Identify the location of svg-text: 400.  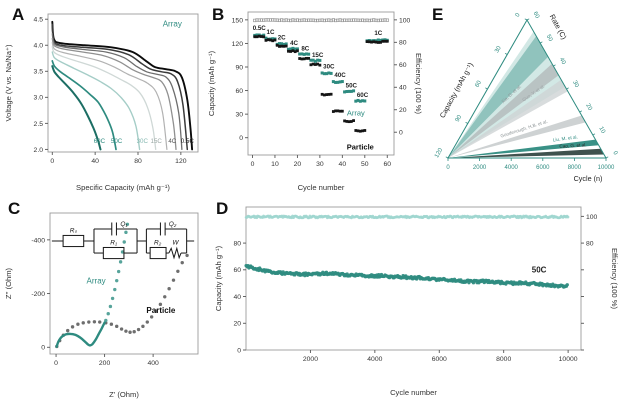
(153, 363).